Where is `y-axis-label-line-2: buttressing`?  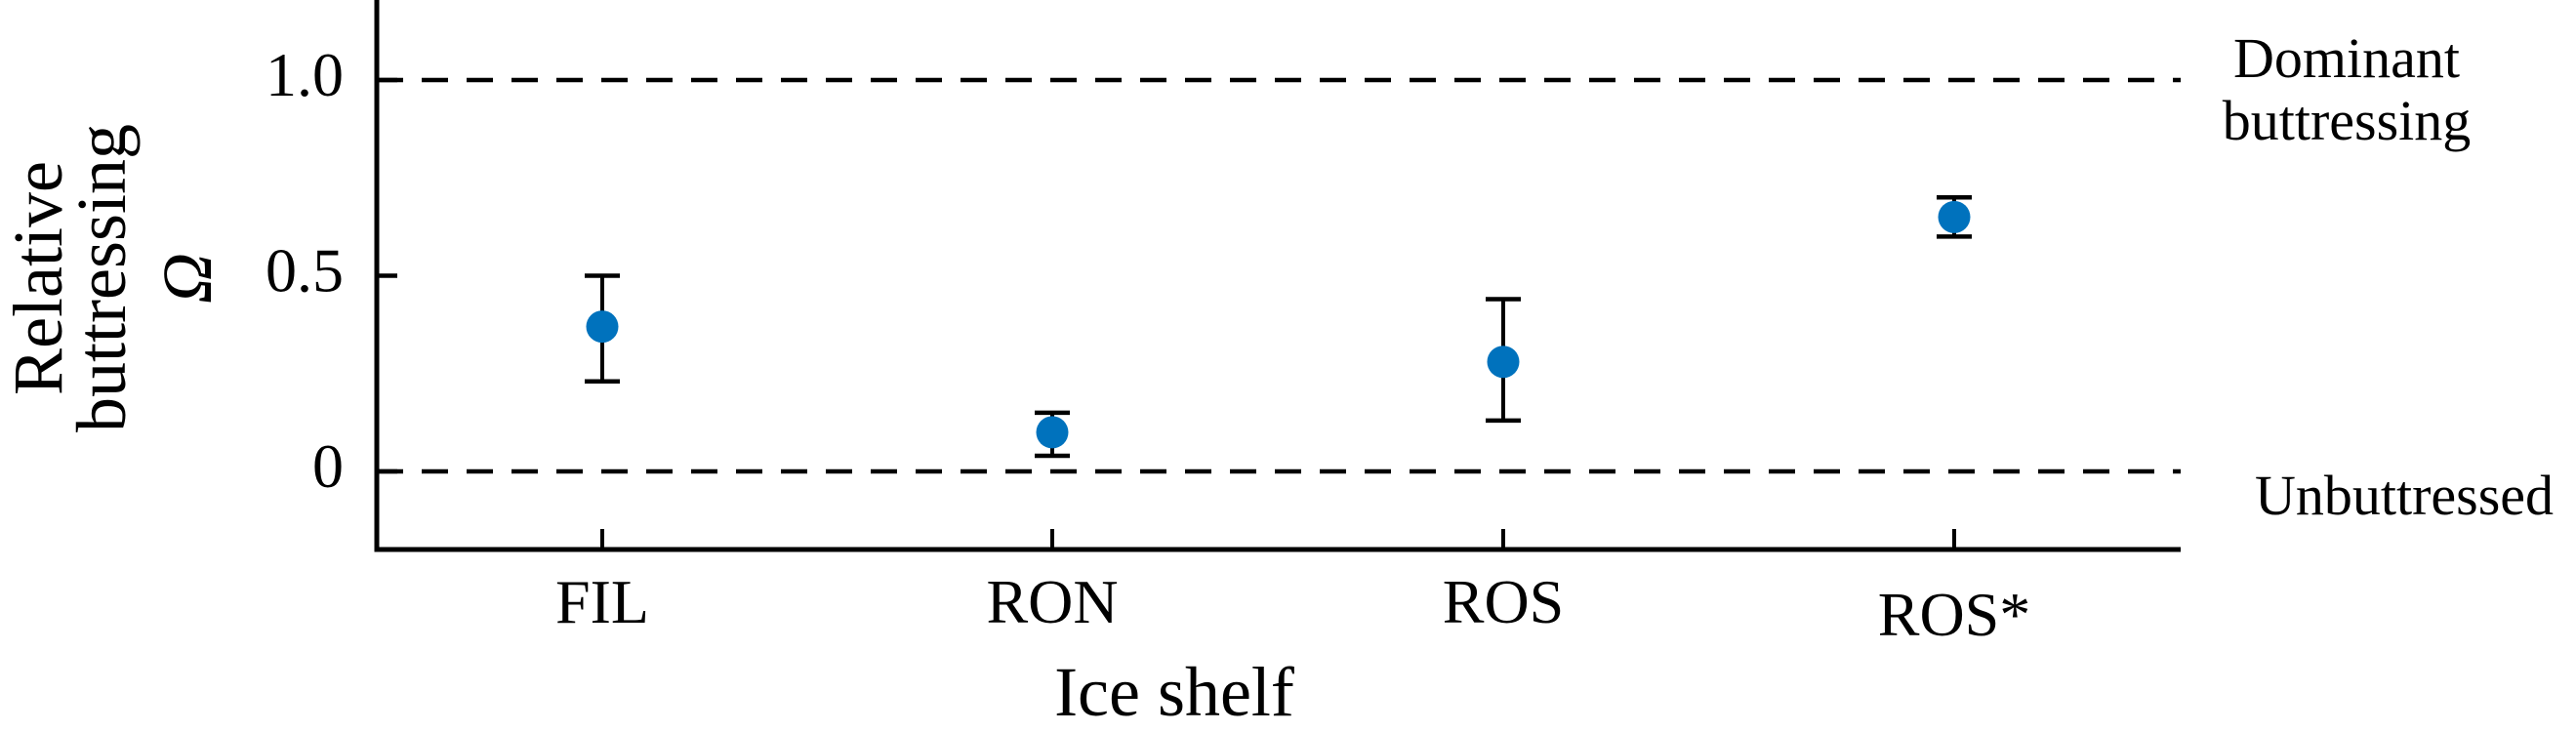
y-axis-label-line-2: buttressing is located at coordinates (101, 278).